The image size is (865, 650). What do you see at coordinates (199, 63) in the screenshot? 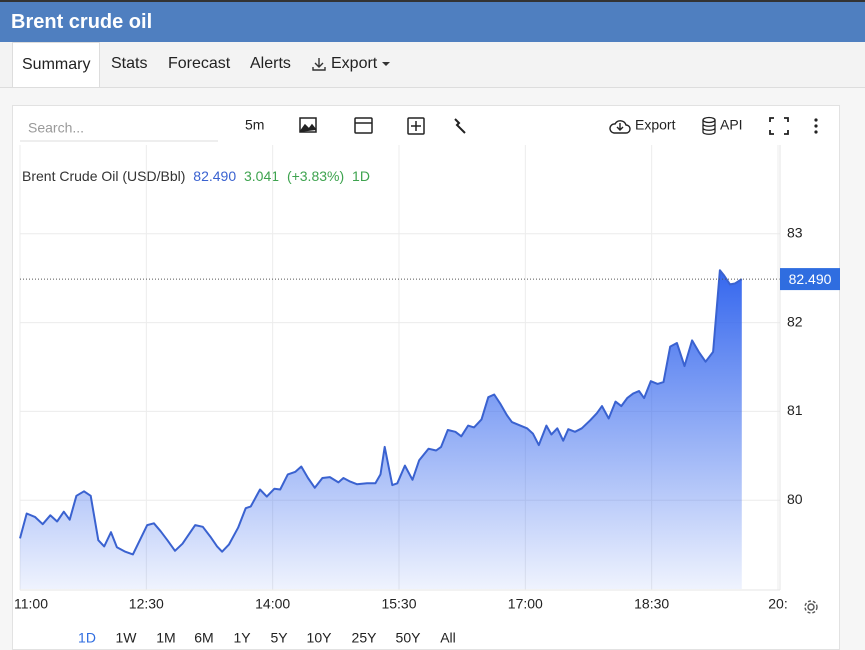
I see `tab: Forecast` at bounding box center [199, 63].